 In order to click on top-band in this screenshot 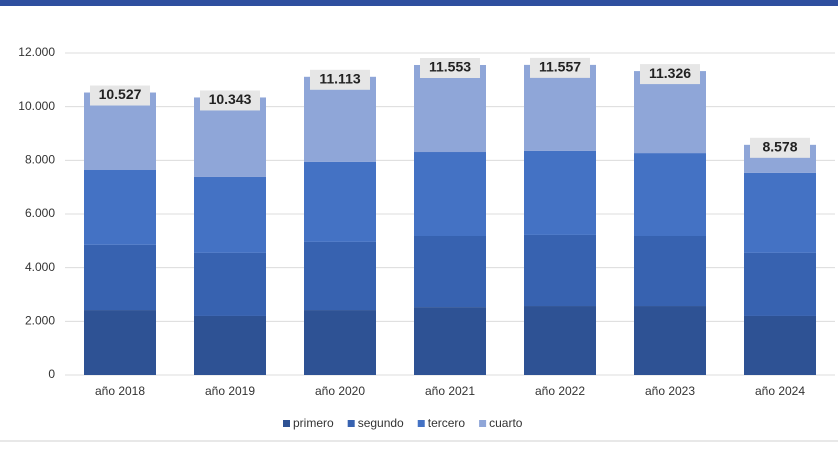, I will do `click(419, 3)`.